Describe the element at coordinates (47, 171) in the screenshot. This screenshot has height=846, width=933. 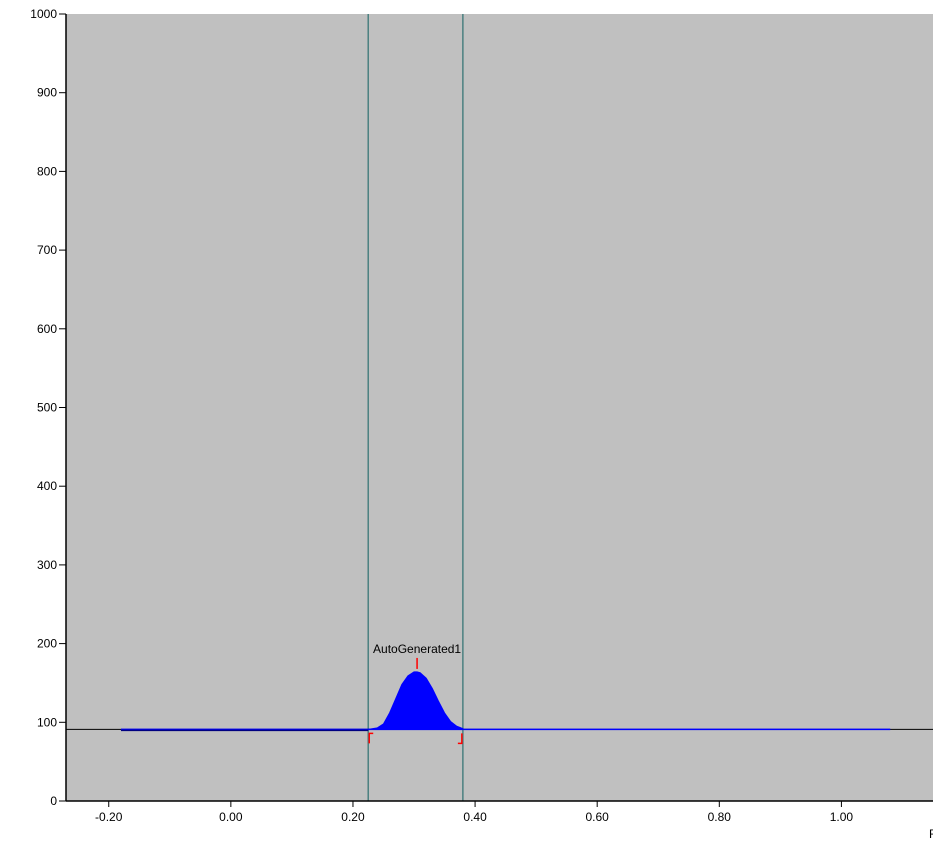
I see `y-tick-label: 800` at that location.